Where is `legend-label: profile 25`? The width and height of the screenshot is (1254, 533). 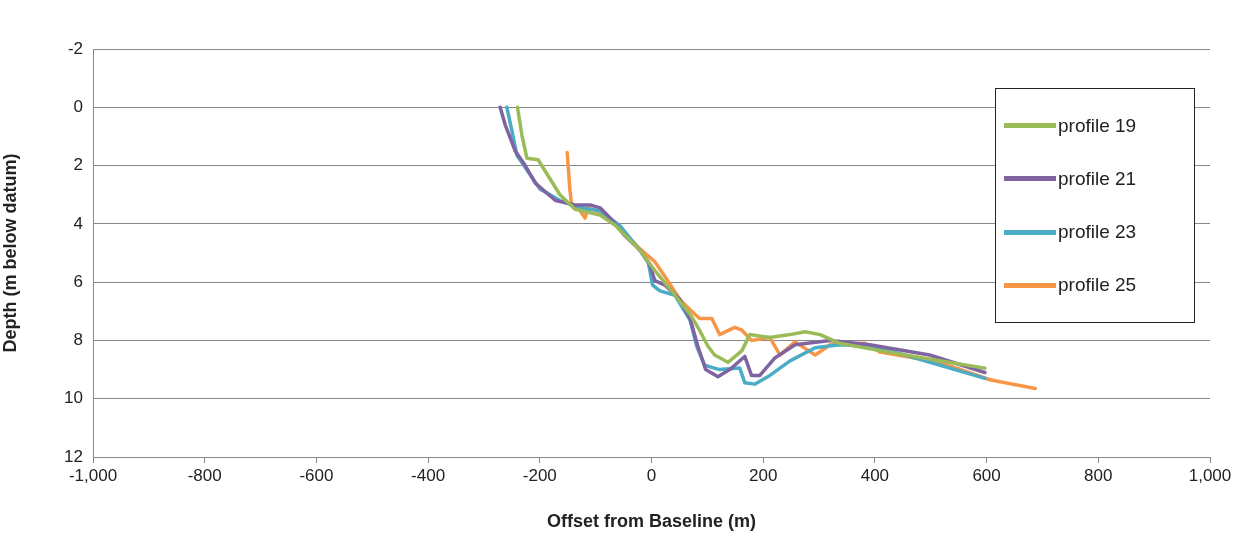
legend-label: profile 25 is located at coordinates (1097, 285).